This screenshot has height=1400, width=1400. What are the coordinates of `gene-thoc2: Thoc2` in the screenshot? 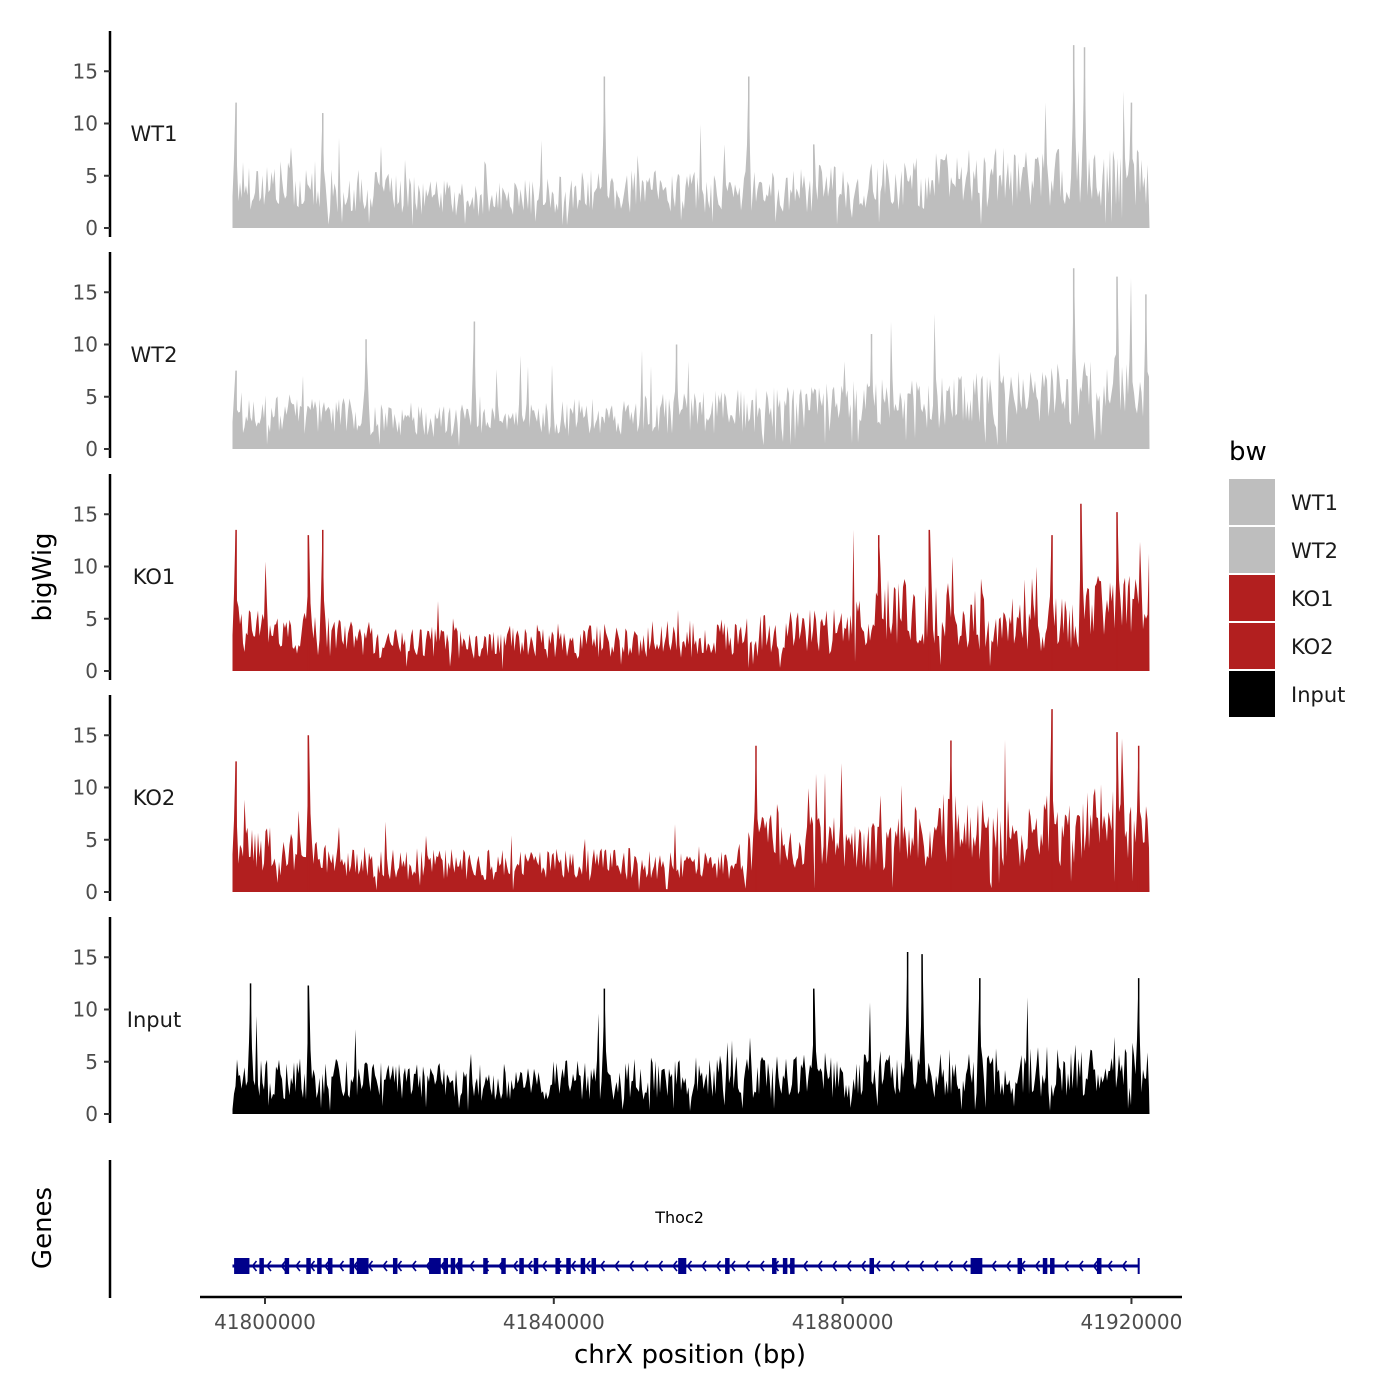 It's located at (686, 1241).